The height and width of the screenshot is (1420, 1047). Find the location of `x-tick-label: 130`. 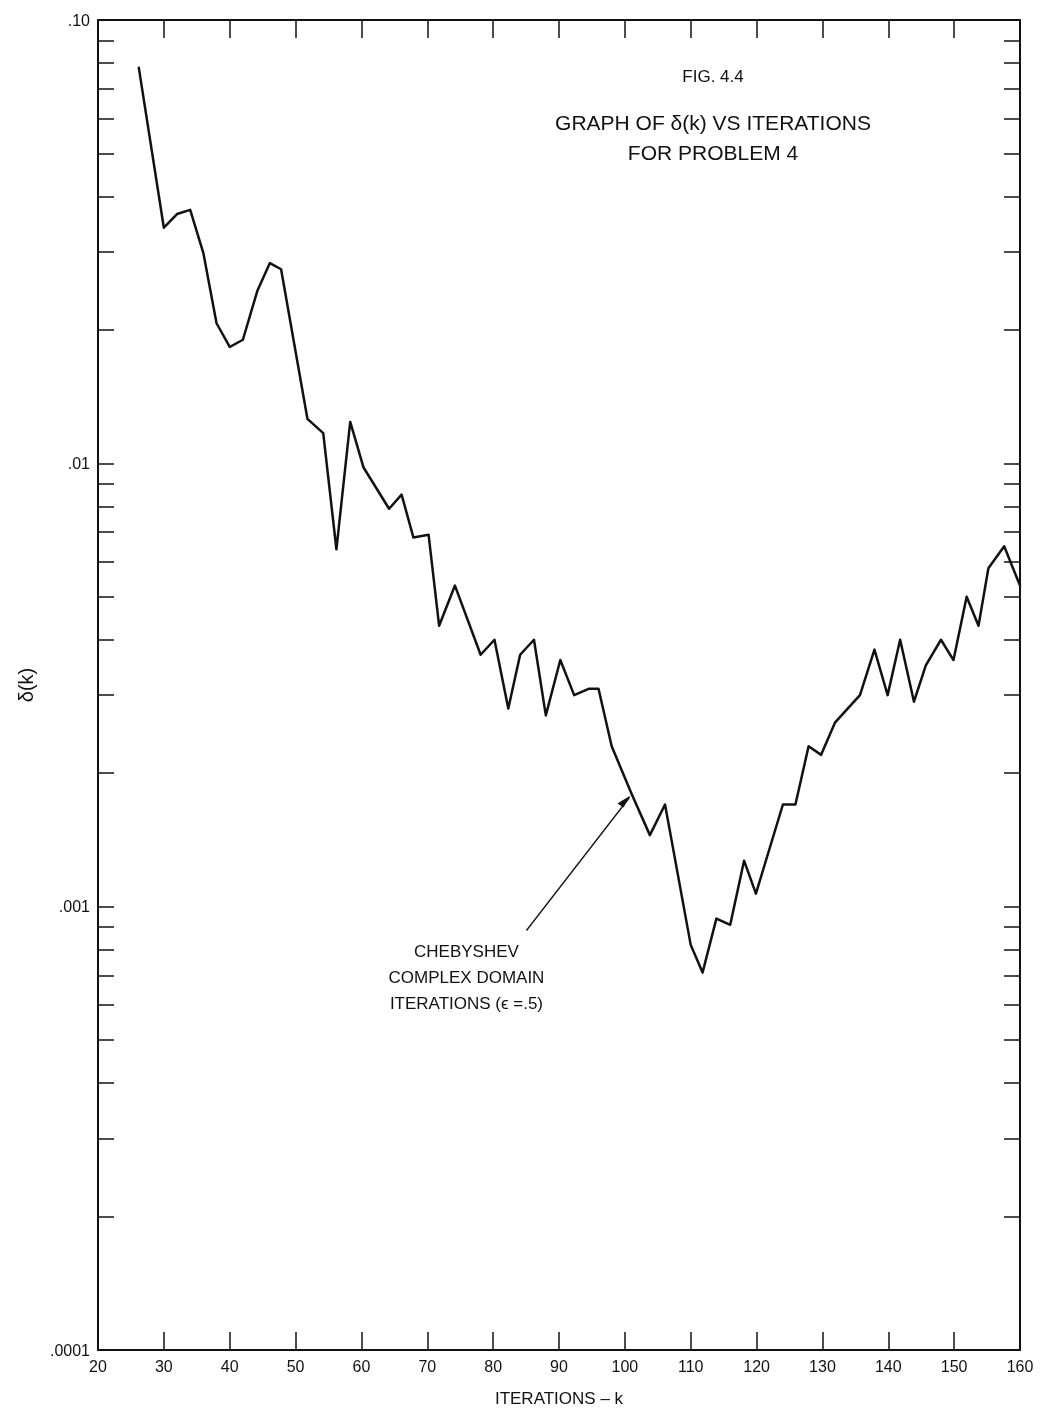

x-tick-label: 130 is located at coordinates (822, 1366).